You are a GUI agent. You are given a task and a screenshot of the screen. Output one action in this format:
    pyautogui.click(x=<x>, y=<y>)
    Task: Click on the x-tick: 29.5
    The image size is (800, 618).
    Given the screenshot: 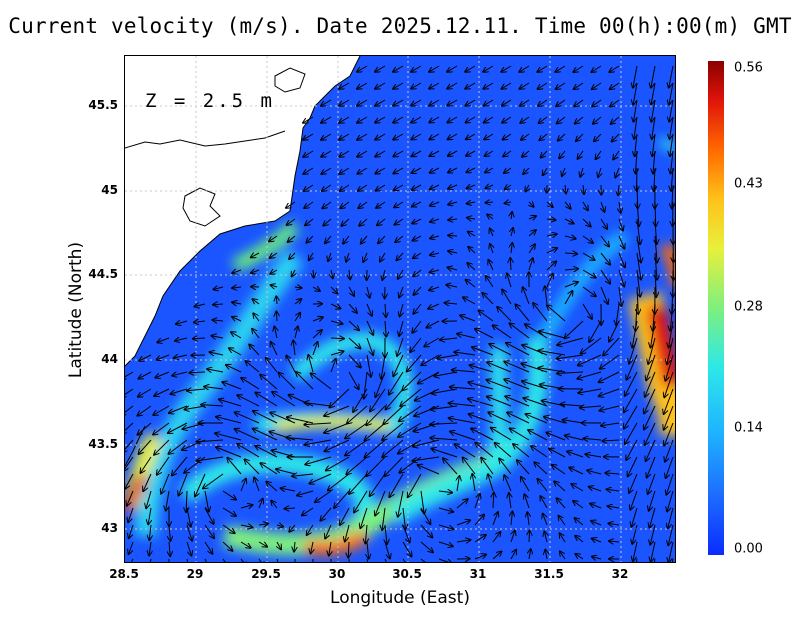 What is the action you would take?
    pyautogui.click(x=266, y=574)
    